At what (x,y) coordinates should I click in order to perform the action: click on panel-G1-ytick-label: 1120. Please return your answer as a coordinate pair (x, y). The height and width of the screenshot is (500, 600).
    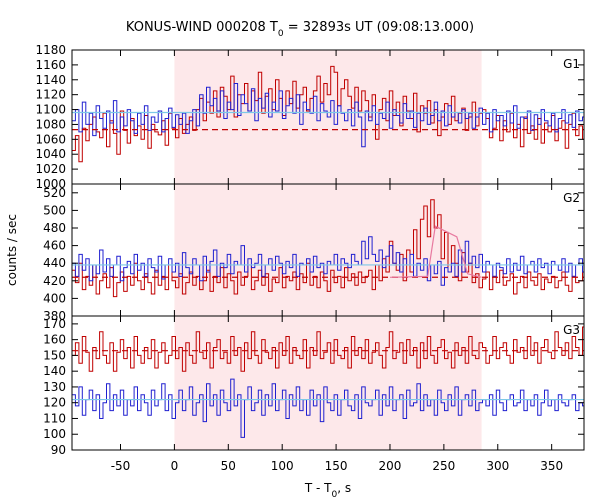
    Looking at the image, I should click on (50, 95).